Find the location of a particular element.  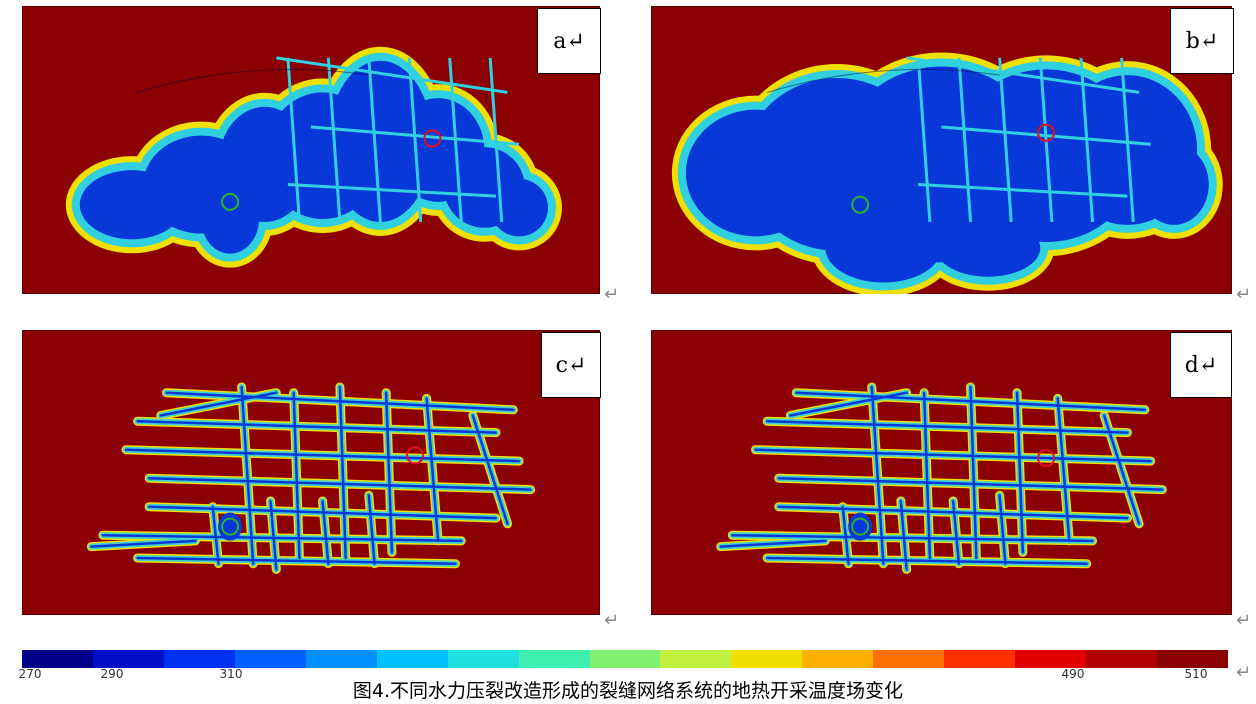

colorbar is located at coordinates (625, 659).